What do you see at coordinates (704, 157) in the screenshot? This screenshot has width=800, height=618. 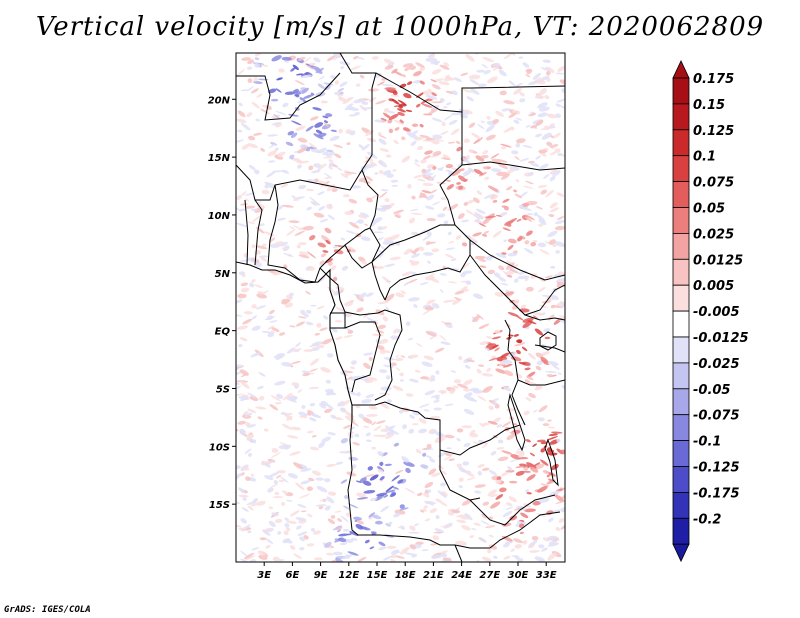 I see `colorbar-label: 0.1` at bounding box center [704, 157].